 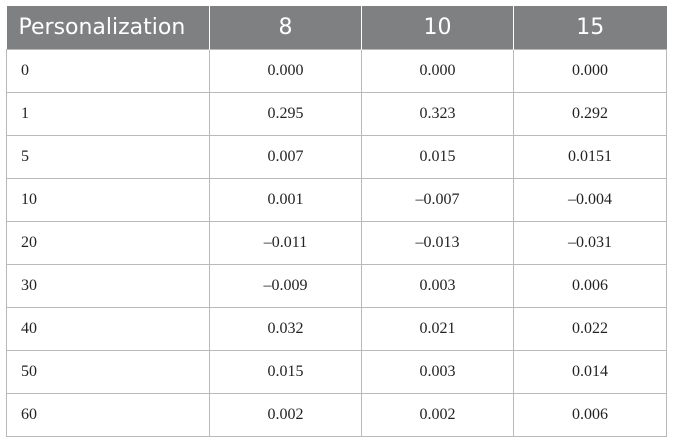 I want to click on table-row: 0 0.000 0.000 0.000, so click(x=336, y=71).